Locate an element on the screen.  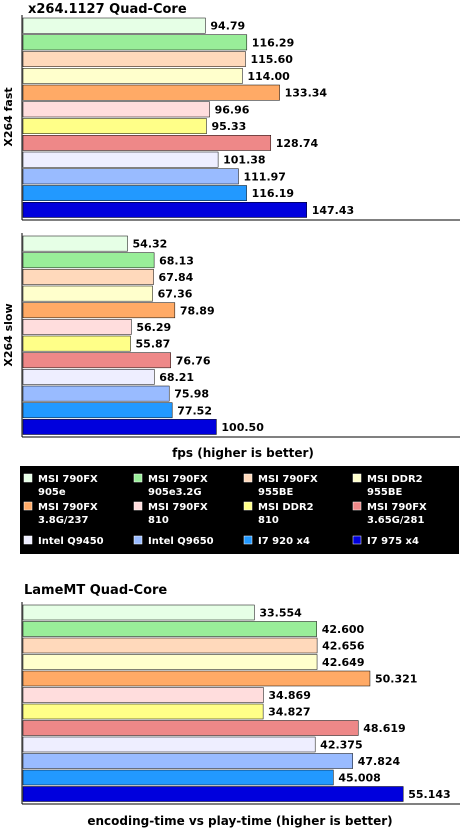
x-axis-label: fps (higher is better) is located at coordinates (243, 453).